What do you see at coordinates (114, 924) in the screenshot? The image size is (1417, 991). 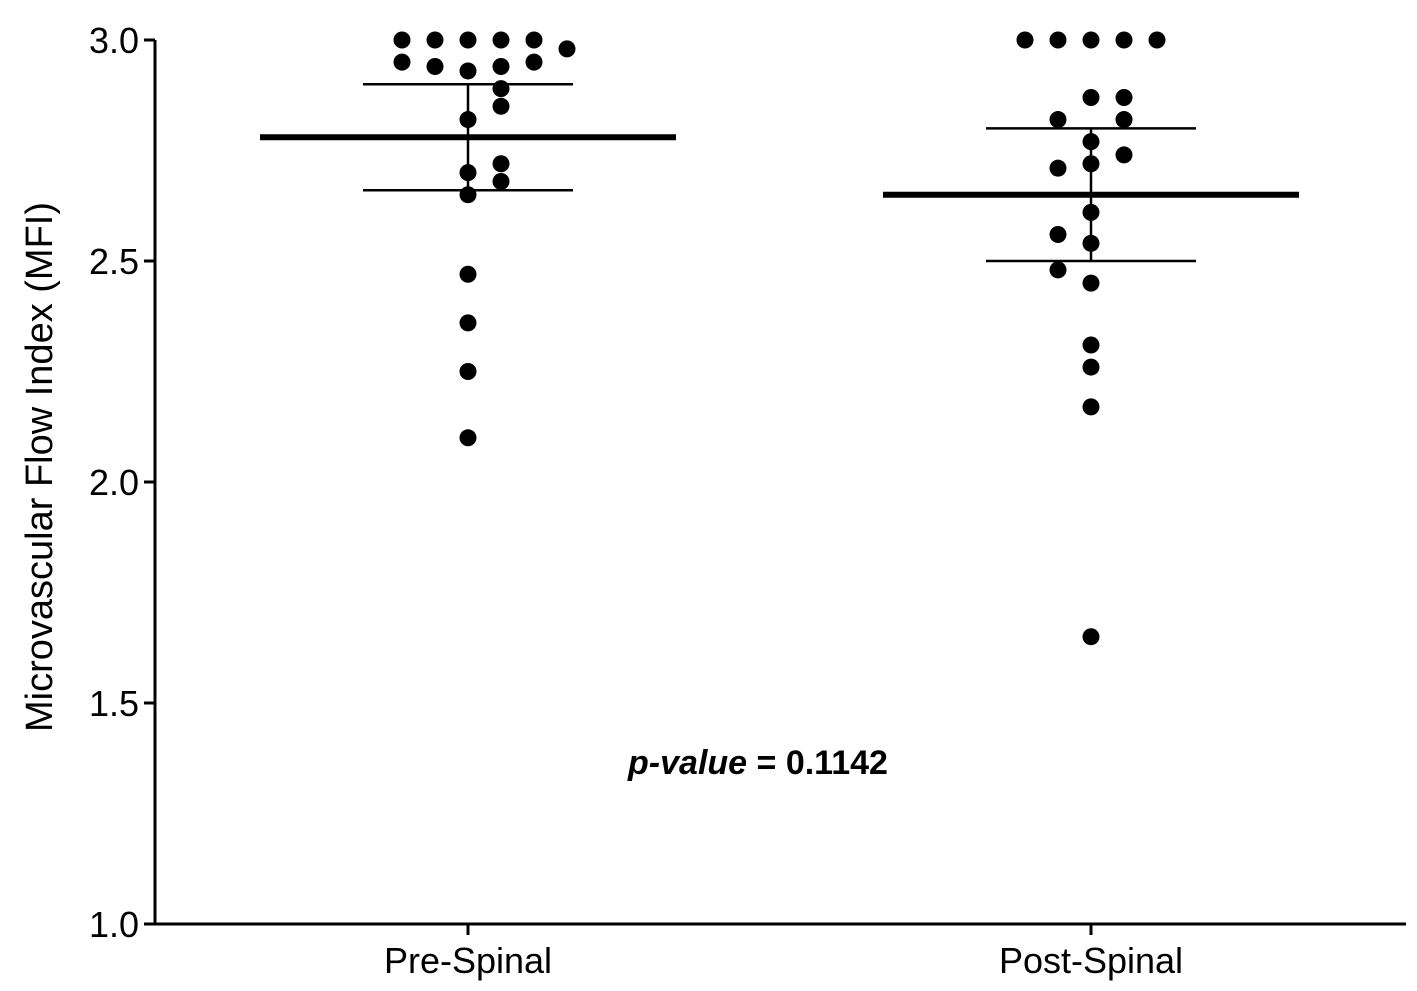 I see `y-tick-label: 1.0` at bounding box center [114, 924].